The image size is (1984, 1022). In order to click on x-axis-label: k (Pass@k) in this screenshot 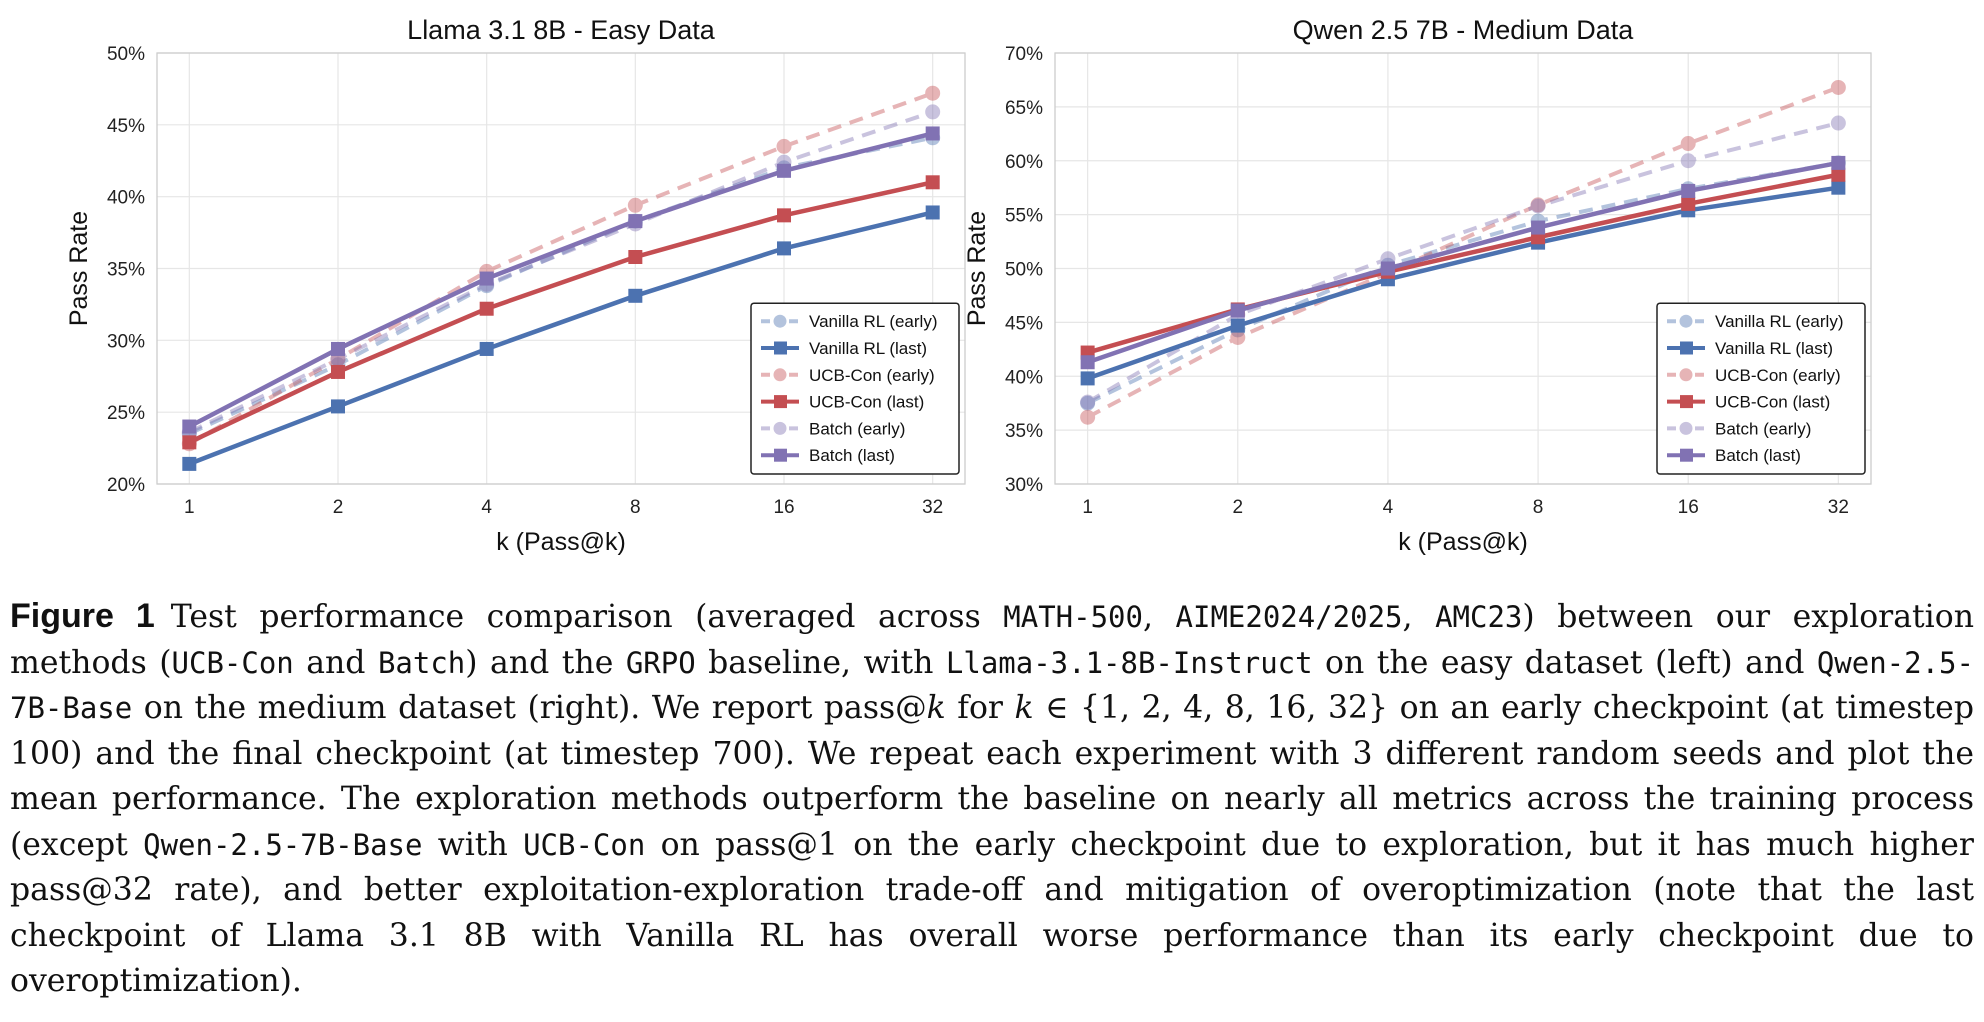, I will do `click(561, 542)`.